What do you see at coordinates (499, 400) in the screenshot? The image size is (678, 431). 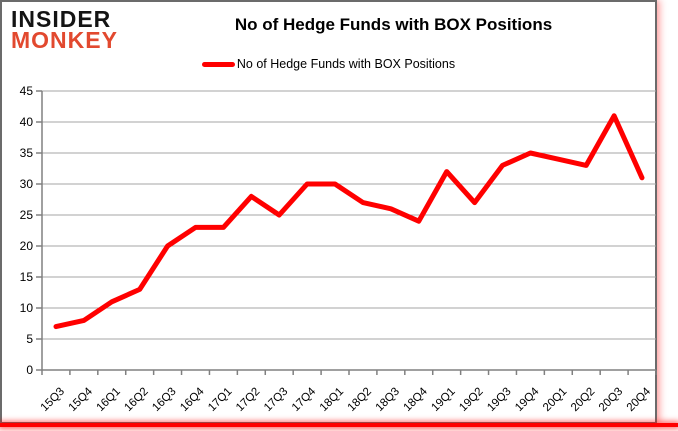 I see `x-axis-tick-label: 19Q3` at bounding box center [499, 400].